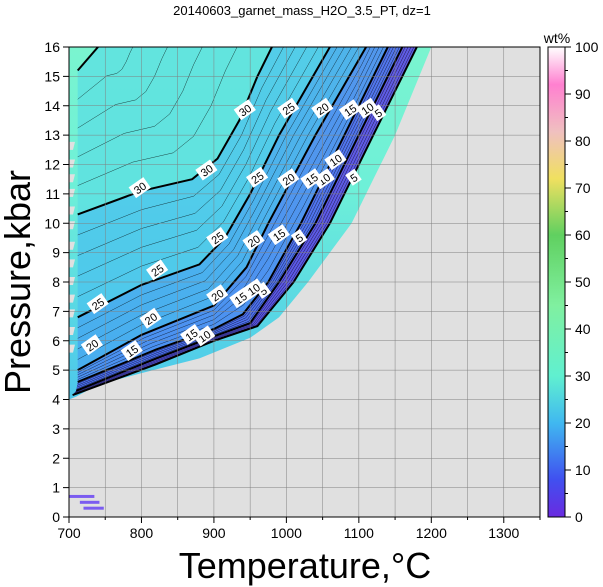 The width and height of the screenshot is (603, 587). What do you see at coordinates (52, 135) in the screenshot?
I see `y-tick-label: 13` at bounding box center [52, 135].